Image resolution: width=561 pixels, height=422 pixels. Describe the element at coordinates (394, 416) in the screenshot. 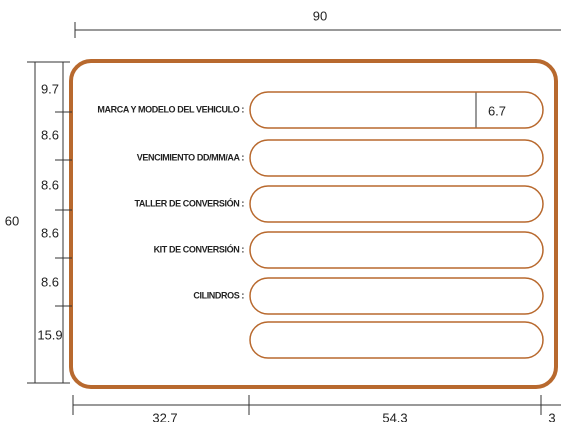

I see `bottom-dimension-label: 54.3` at that location.